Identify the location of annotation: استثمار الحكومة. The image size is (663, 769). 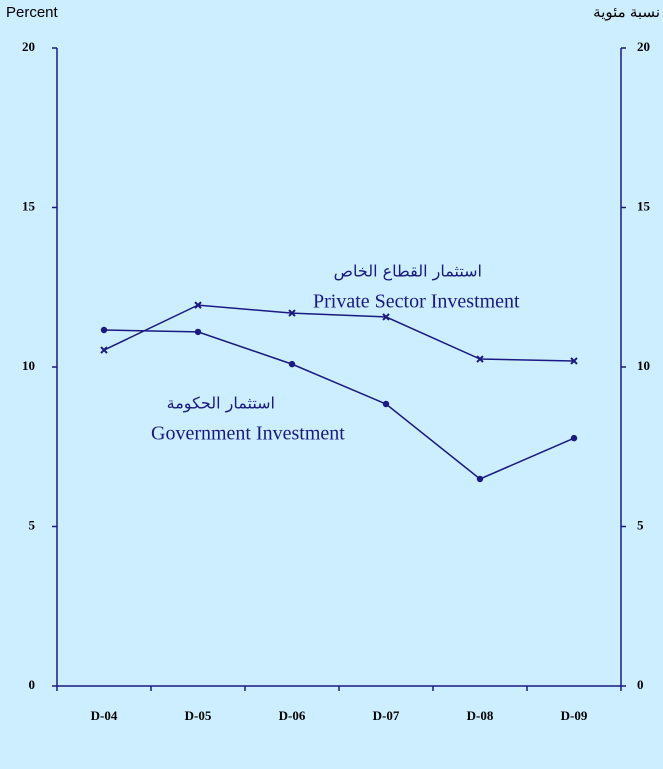
(221, 404).